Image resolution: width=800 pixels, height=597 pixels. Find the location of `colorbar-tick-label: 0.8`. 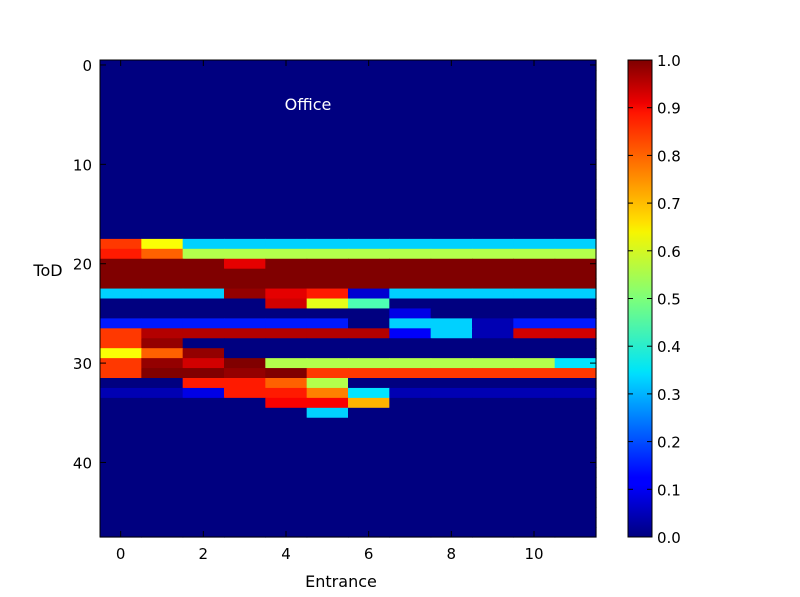

colorbar-tick-label: 0.8 is located at coordinates (669, 156).